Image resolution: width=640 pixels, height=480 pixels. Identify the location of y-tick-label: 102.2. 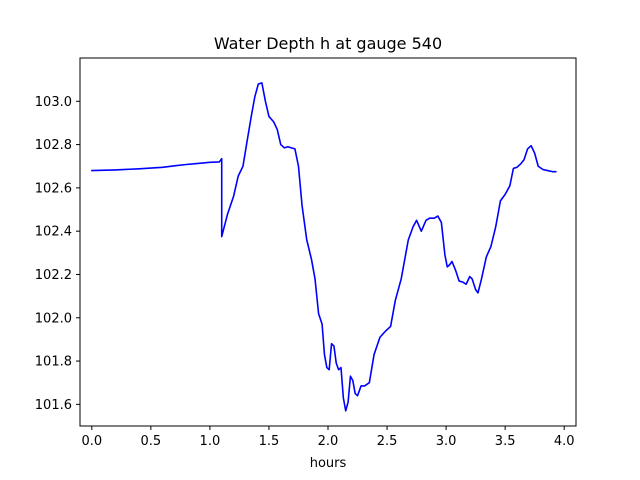
(53, 275).